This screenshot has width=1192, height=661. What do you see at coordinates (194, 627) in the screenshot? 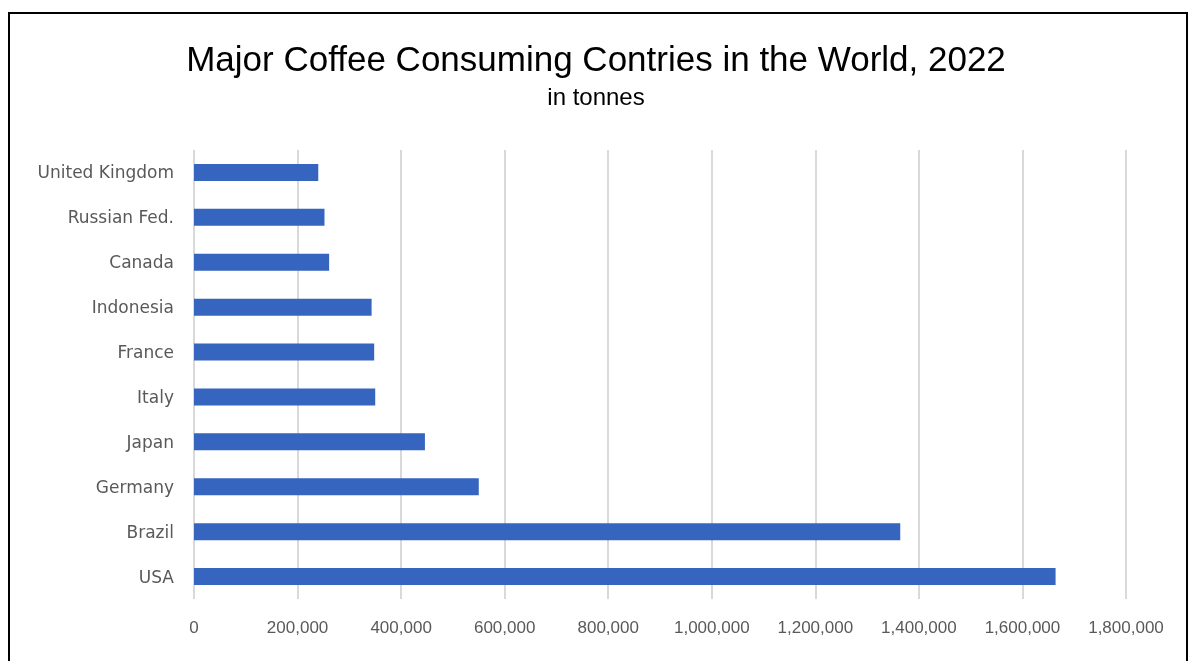
I see `x-tick-label: 0` at bounding box center [194, 627].